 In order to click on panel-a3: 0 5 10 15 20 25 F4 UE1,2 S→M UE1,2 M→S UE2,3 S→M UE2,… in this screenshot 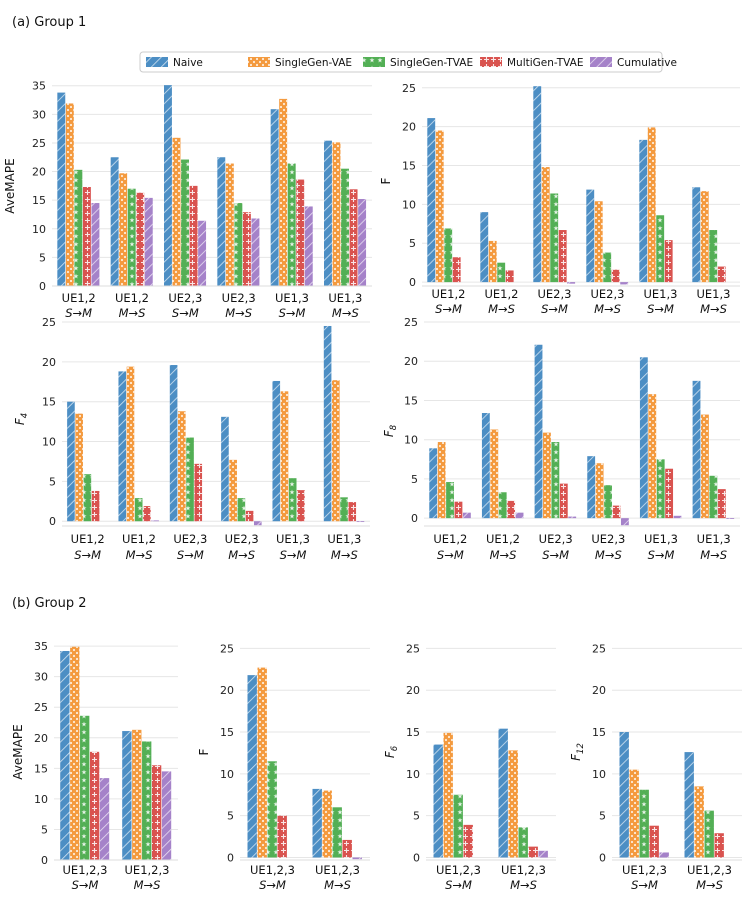, I will do `click(191, 439)`.